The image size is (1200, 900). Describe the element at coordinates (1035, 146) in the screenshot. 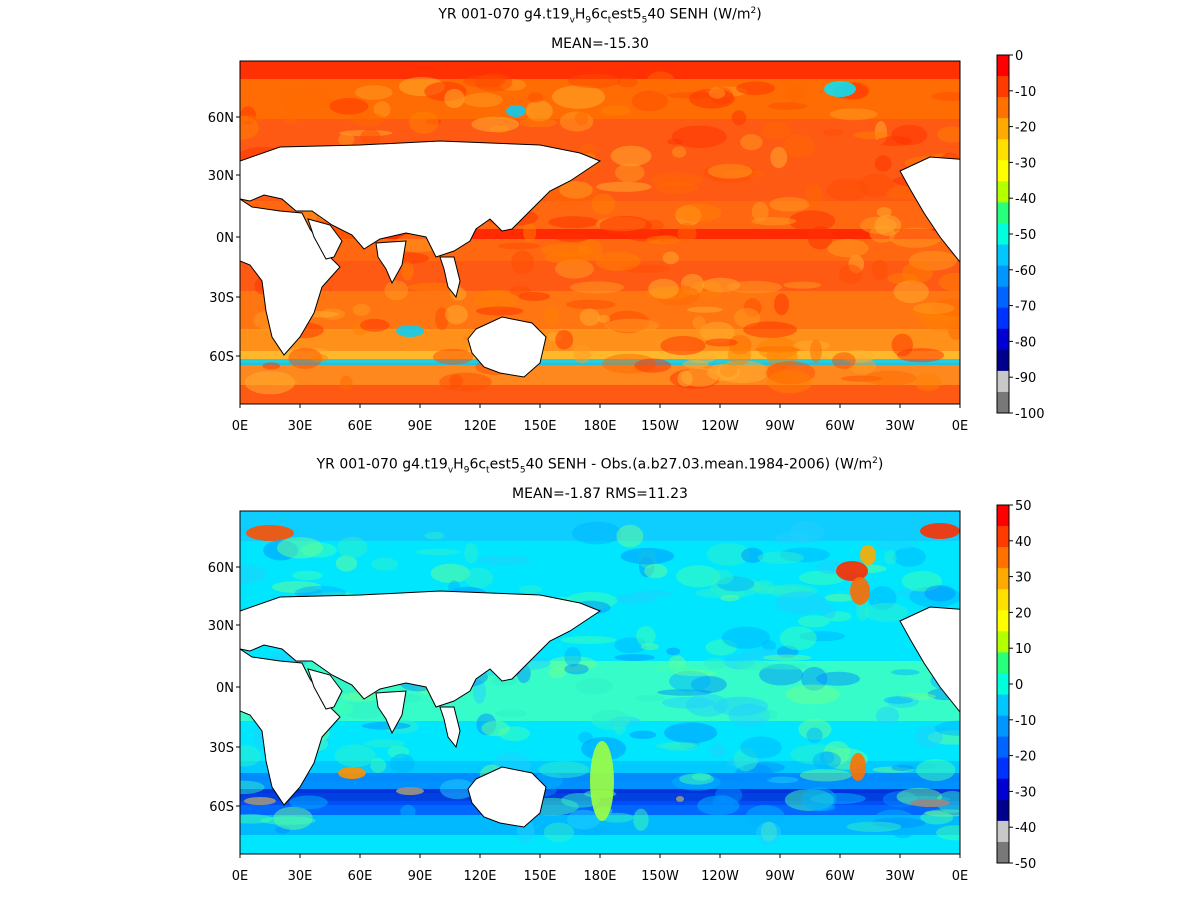

I see `land-canadian-archipelago` at that location.